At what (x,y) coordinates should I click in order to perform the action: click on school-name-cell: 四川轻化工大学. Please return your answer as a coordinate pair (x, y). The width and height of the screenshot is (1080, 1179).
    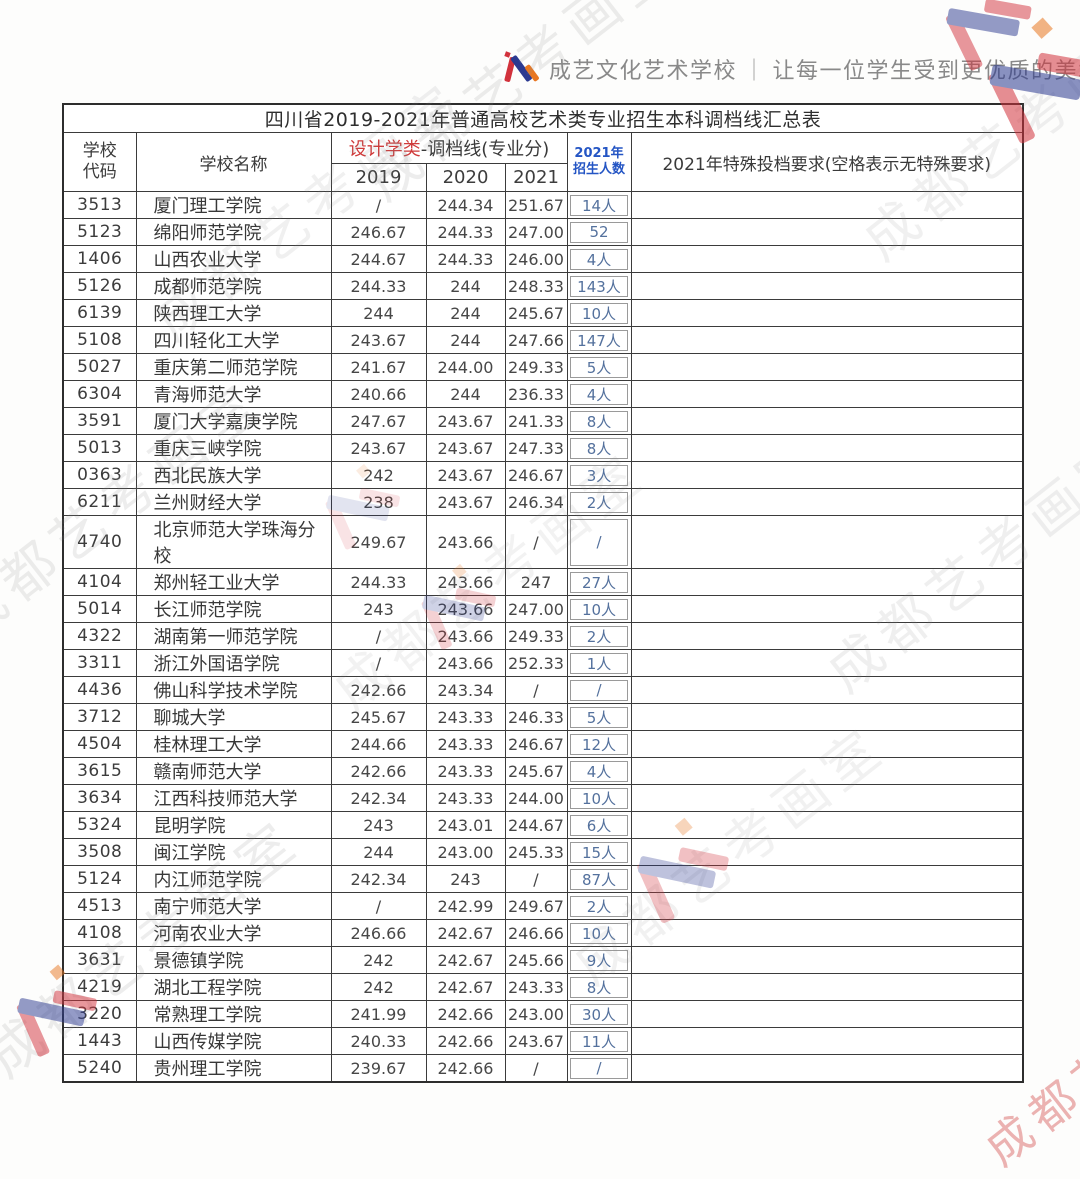
    Looking at the image, I should click on (233, 340).